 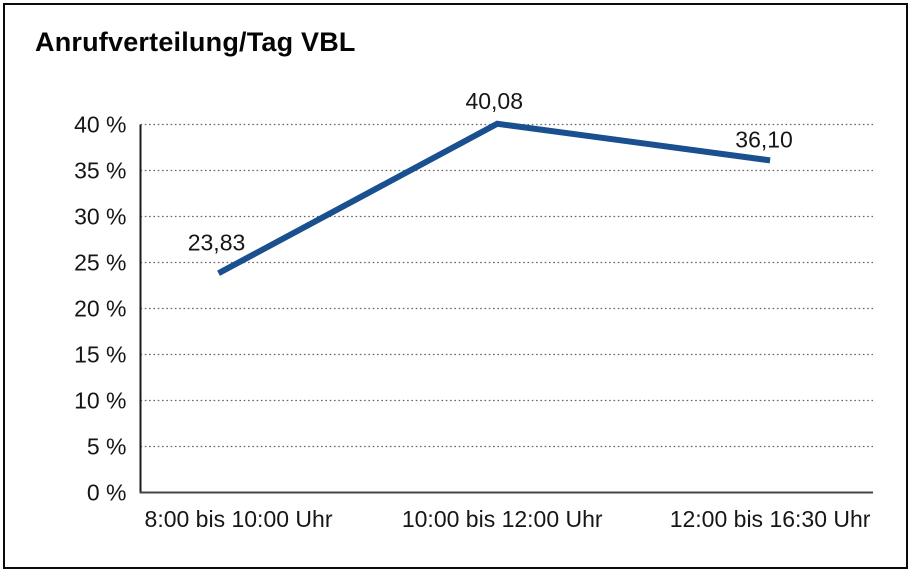 What do you see at coordinates (100, 263) in the screenshot?
I see `y-tick-label: 25 %` at bounding box center [100, 263].